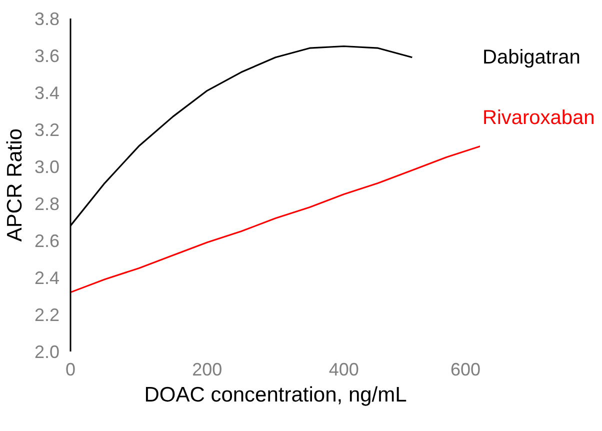 Image resolution: width=602 pixels, height=431 pixels. What do you see at coordinates (207, 370) in the screenshot?
I see `x-tick-label: 200` at bounding box center [207, 370].